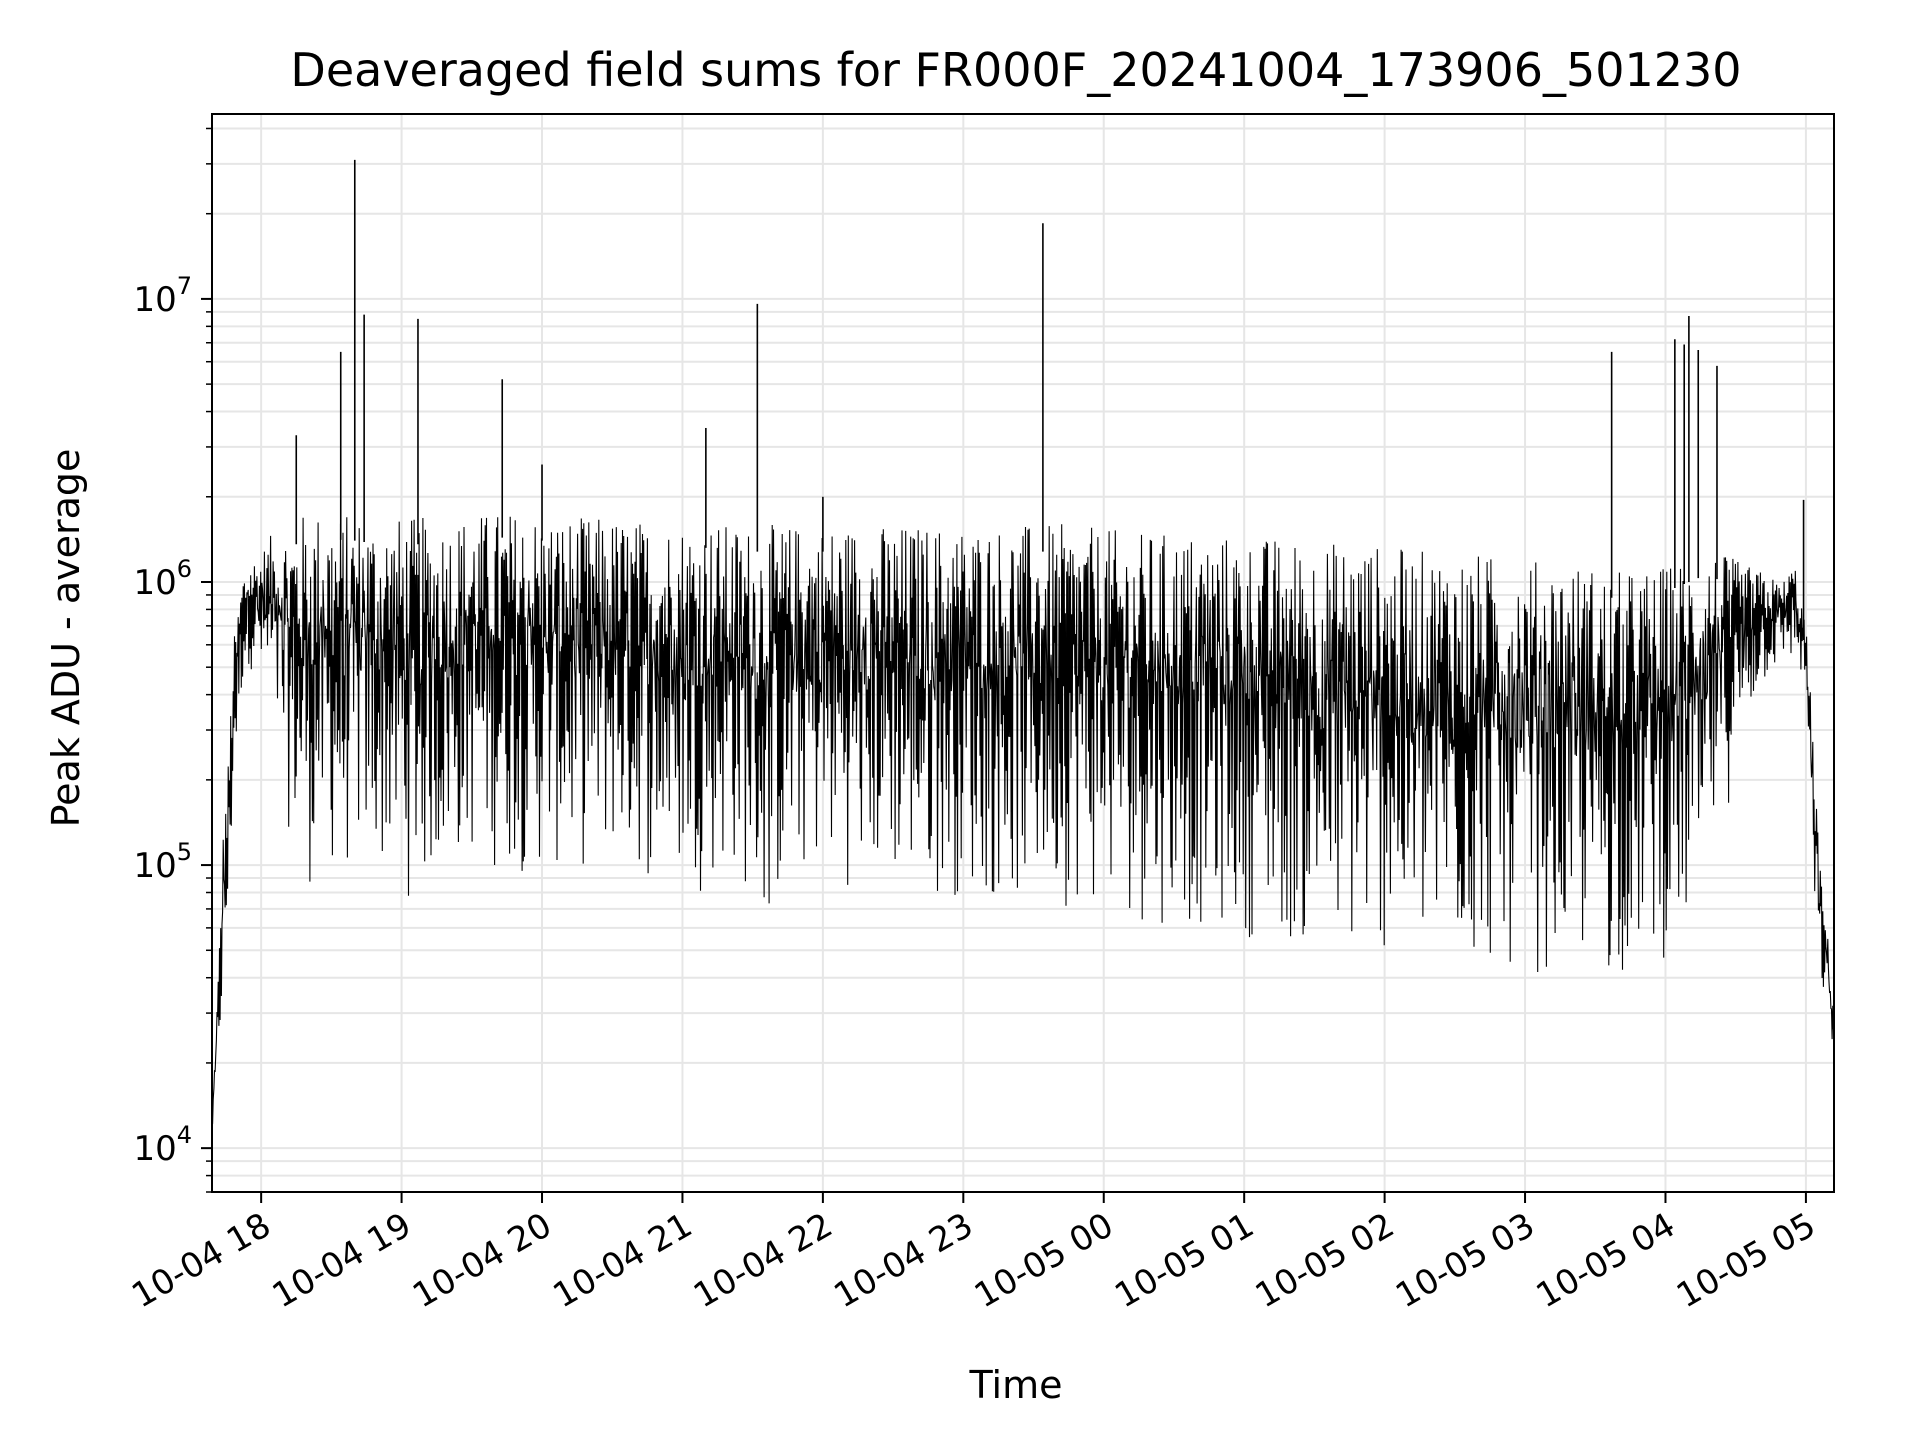  What do you see at coordinates (184, 1135) in the screenshot?
I see `y-tick-exponent: 4` at bounding box center [184, 1135].